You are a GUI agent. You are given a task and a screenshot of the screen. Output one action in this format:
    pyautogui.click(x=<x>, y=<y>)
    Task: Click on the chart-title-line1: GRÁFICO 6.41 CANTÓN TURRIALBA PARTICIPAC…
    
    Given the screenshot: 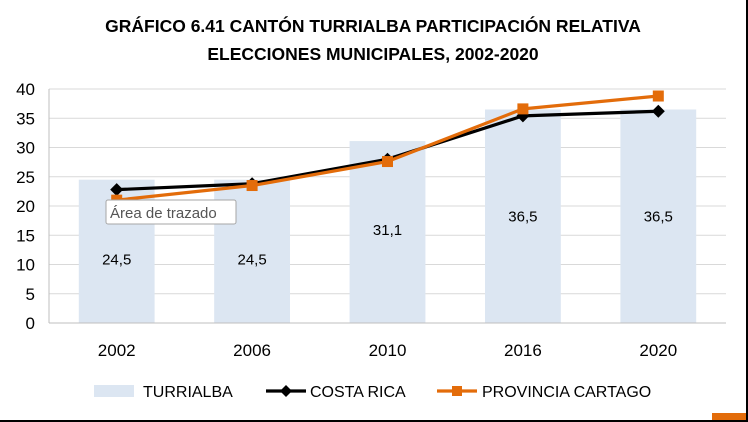 What is the action you would take?
    pyautogui.click(x=373, y=25)
    